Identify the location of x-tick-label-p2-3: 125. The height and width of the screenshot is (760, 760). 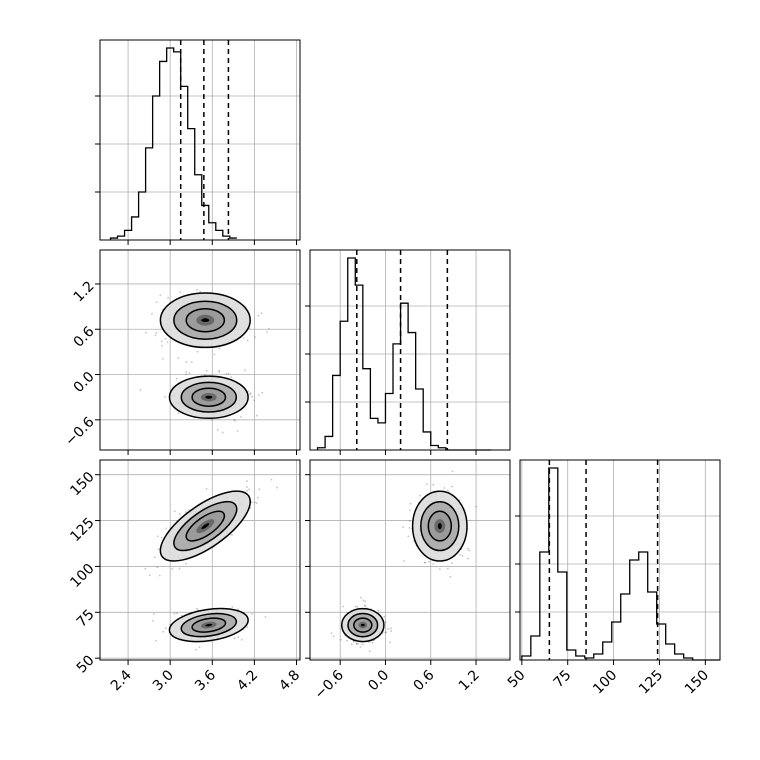
(651, 682).